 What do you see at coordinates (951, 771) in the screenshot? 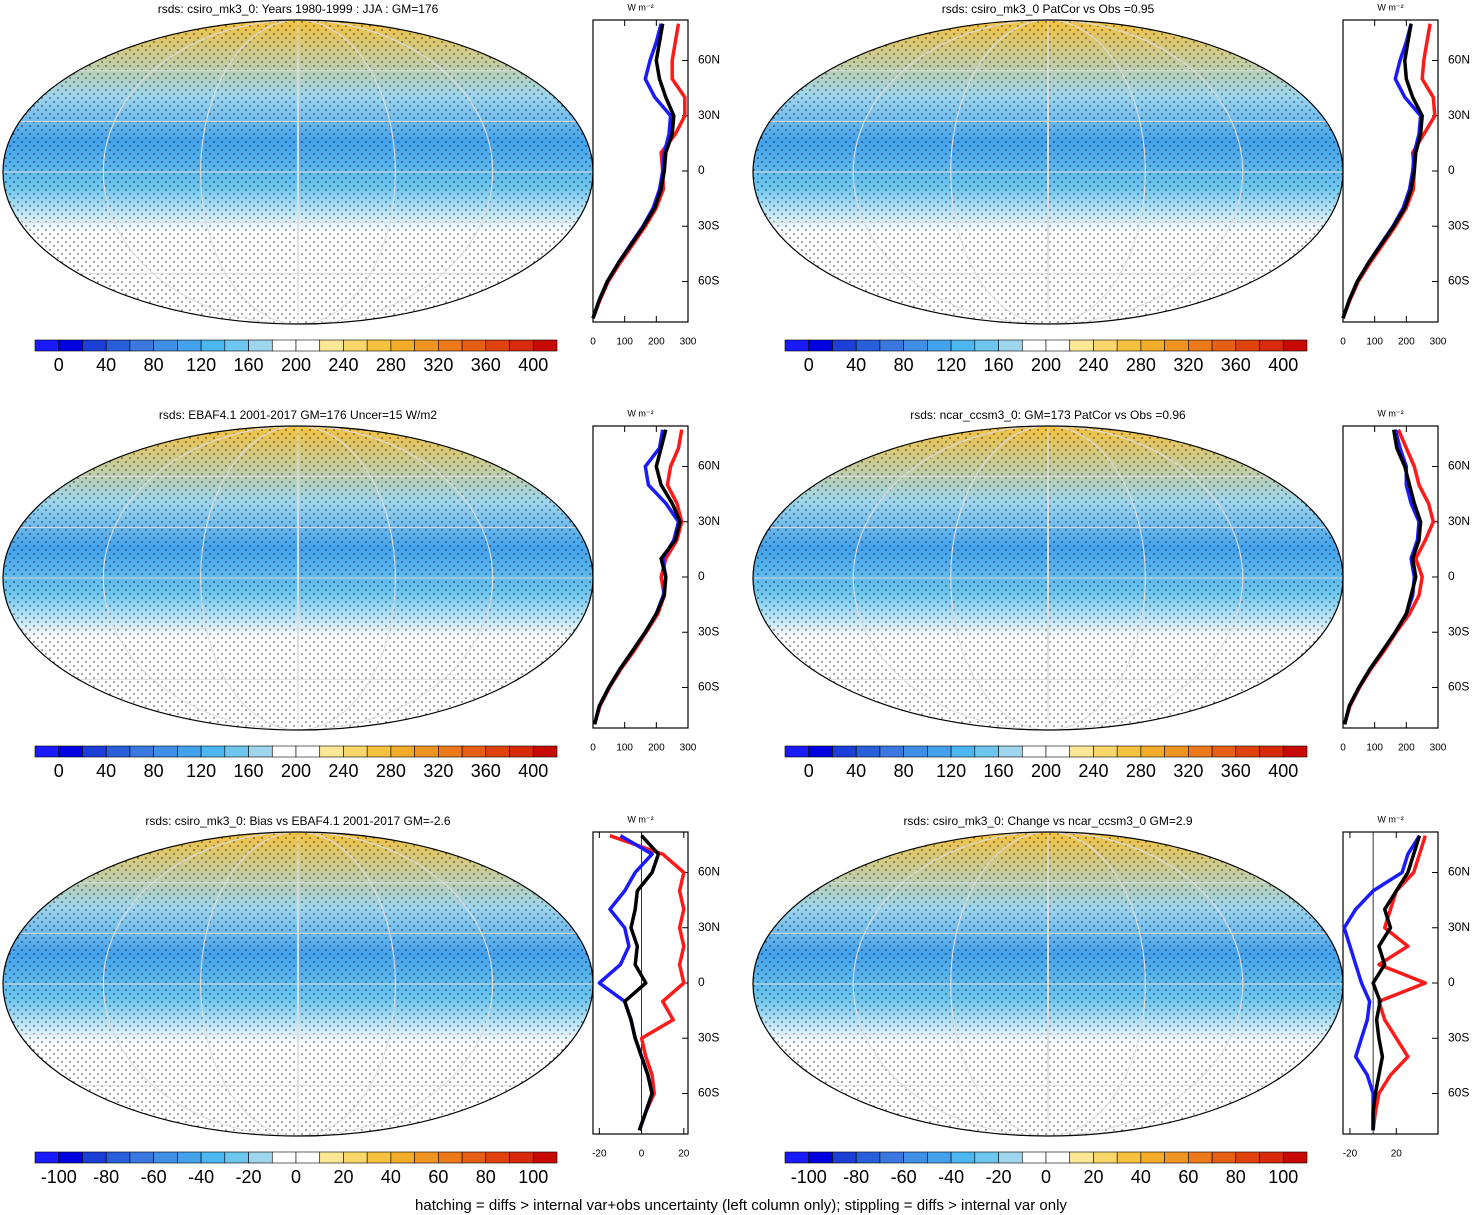
I see `colorbar-label: 120` at bounding box center [951, 771].